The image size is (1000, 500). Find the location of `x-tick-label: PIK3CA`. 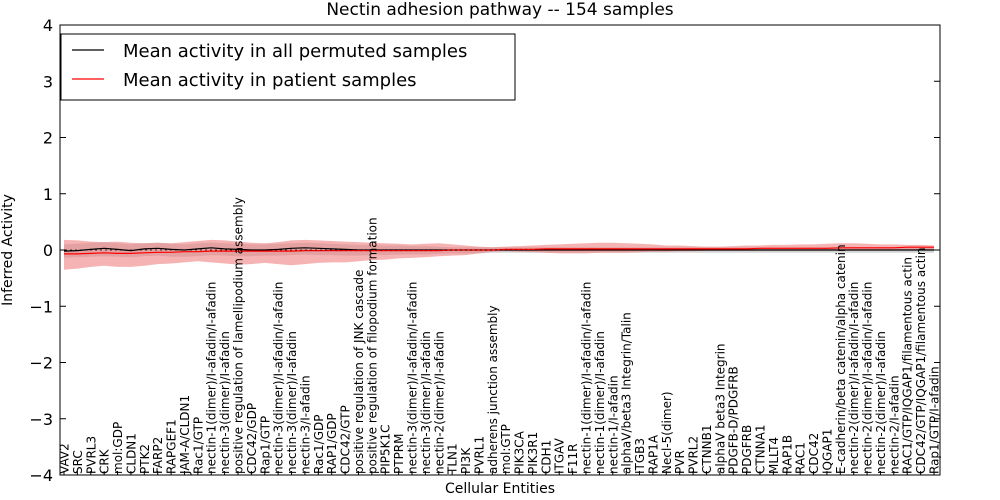

x-tick-label: PIK3CA is located at coordinates (520, 452).